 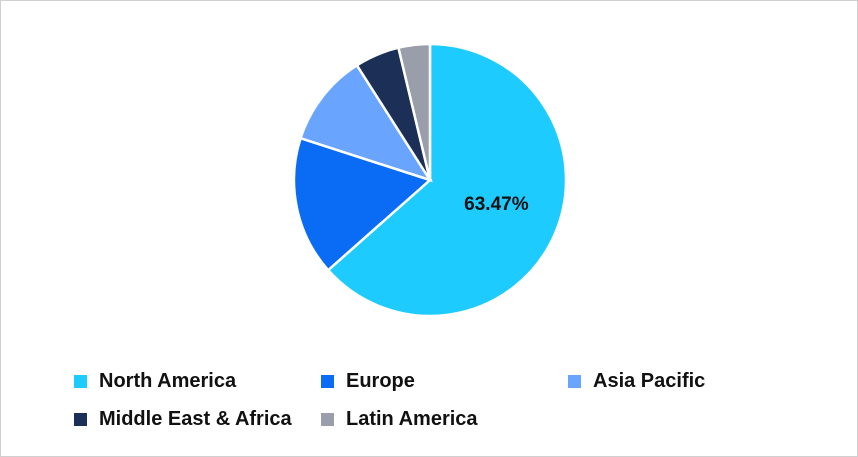 I want to click on legend-item: Middle East & Africa, so click(x=183, y=419).